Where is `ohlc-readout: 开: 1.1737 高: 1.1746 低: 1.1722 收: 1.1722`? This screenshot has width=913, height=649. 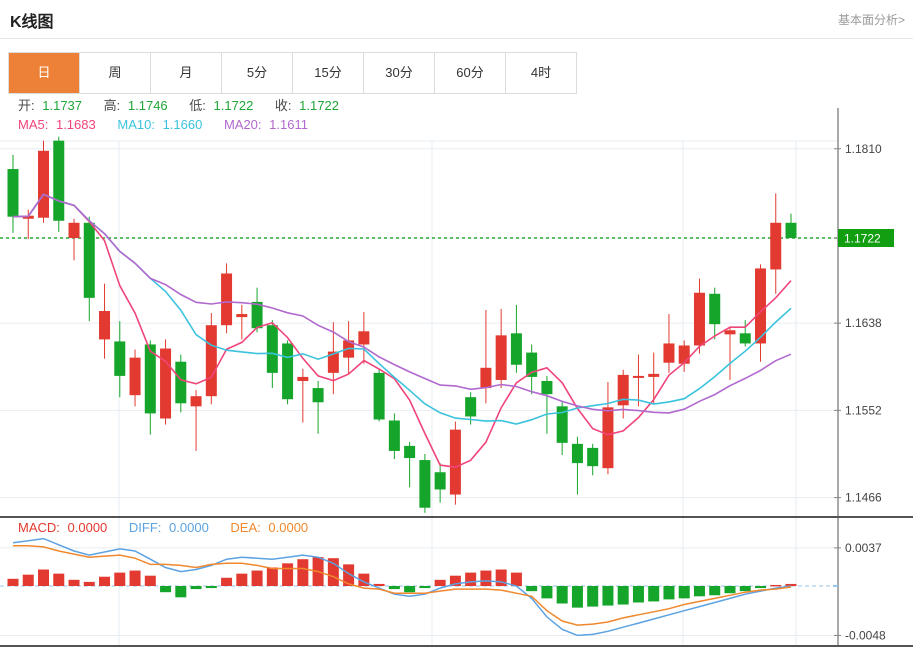
ohlc-readout: 开: 1.1737 高: 1.1746 低: 1.1722 收: 1.1722 is located at coordinates (180, 104).